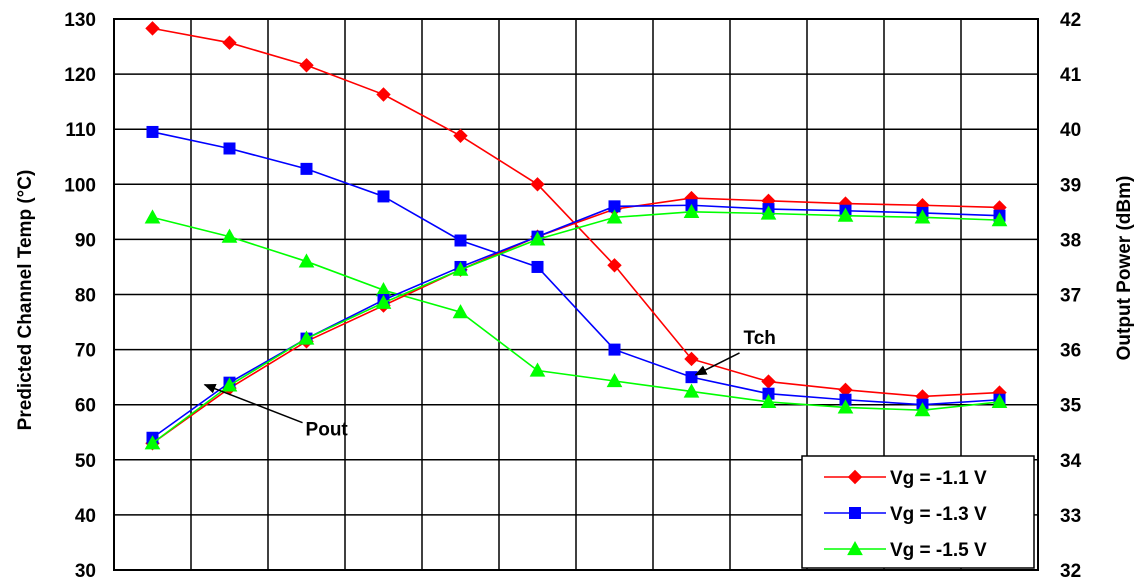 The image size is (1147, 579). I want to click on tch-arrow, so click(717, 364).